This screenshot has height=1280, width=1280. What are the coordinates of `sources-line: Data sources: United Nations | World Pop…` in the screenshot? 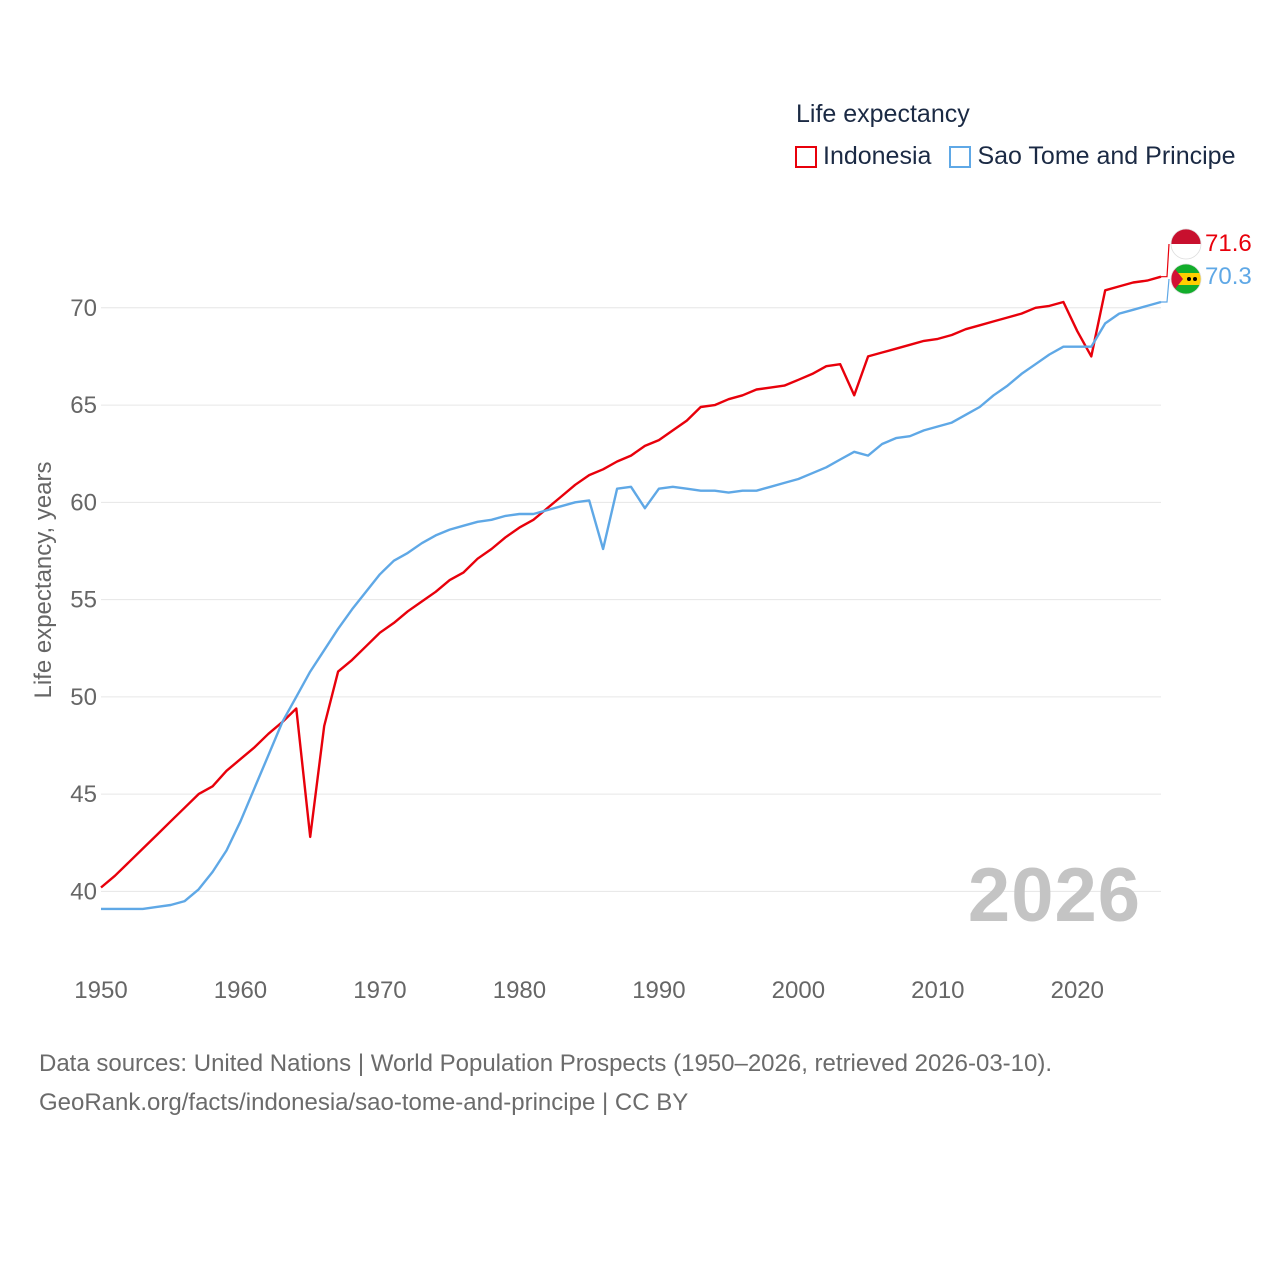 It's located at (546, 1063).